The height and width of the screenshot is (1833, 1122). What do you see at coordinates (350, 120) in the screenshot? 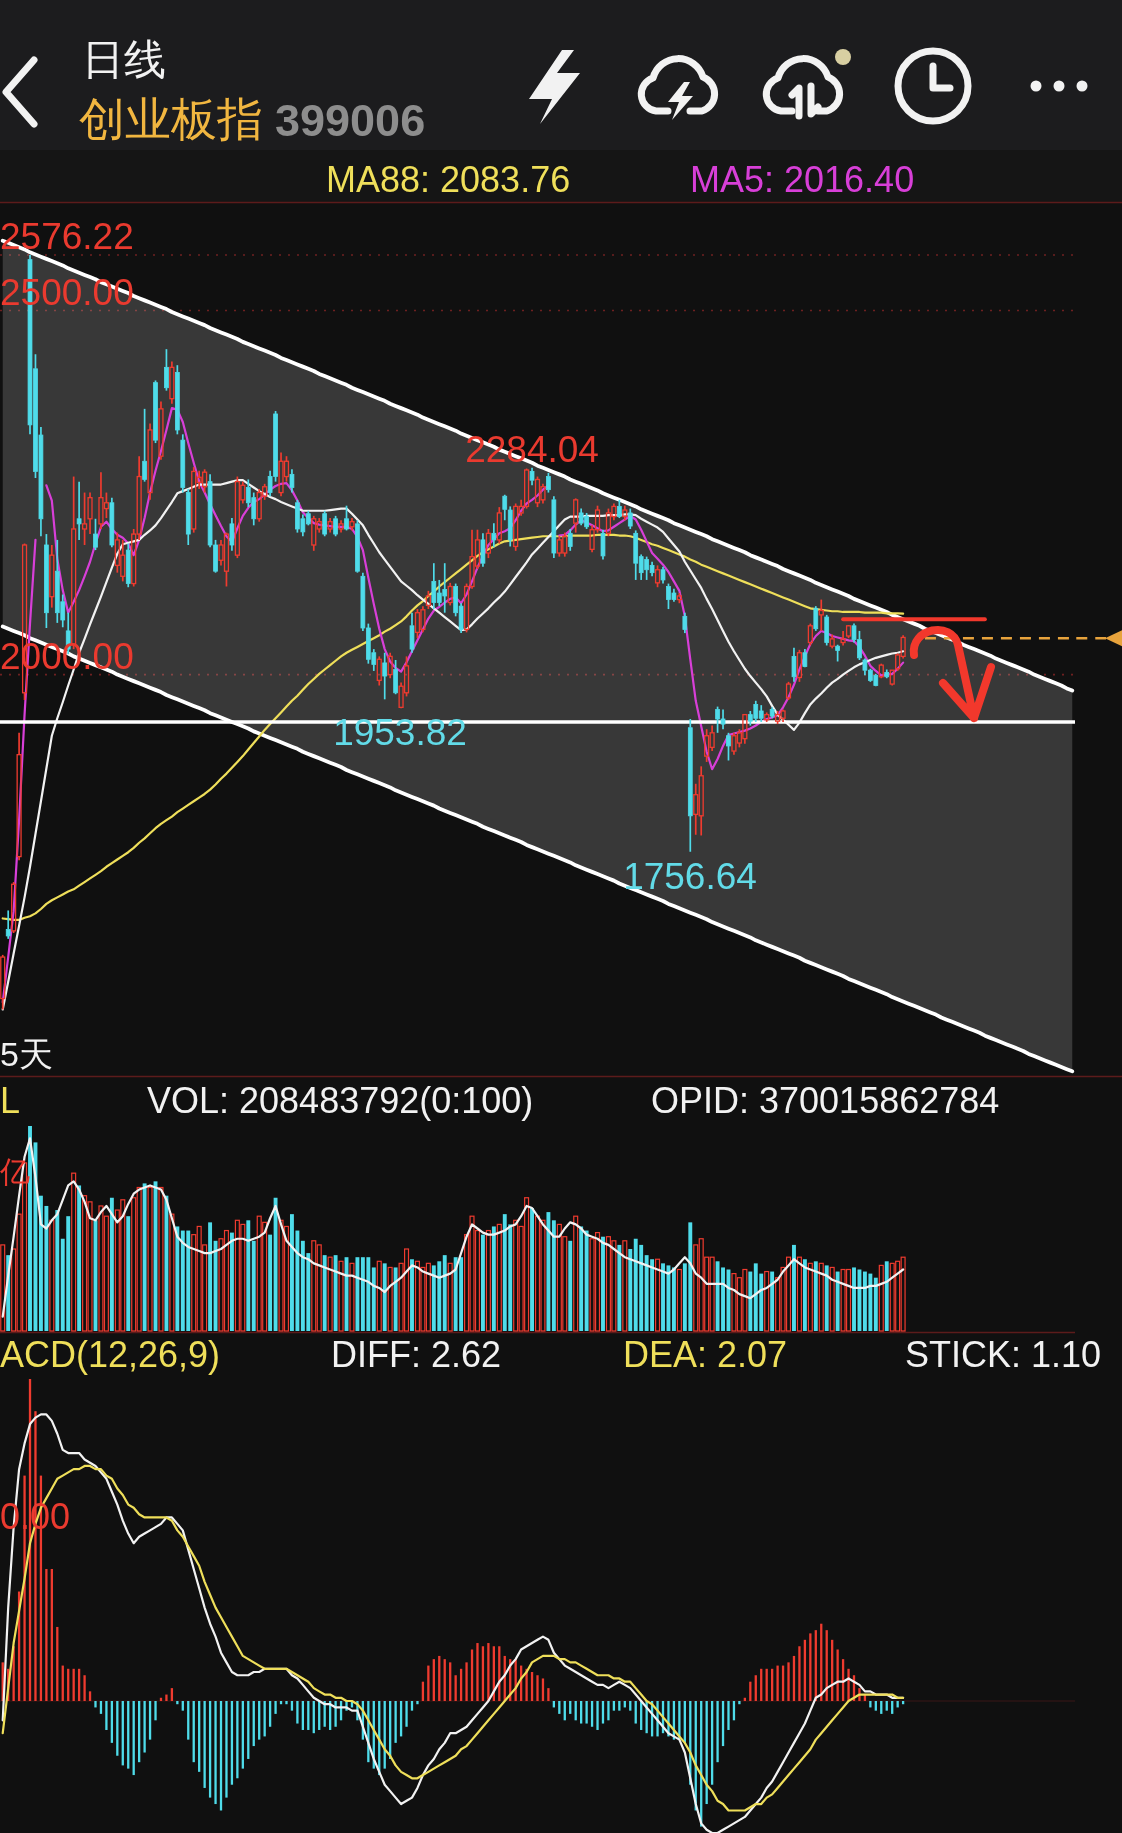
I see `text: 399006` at bounding box center [350, 120].